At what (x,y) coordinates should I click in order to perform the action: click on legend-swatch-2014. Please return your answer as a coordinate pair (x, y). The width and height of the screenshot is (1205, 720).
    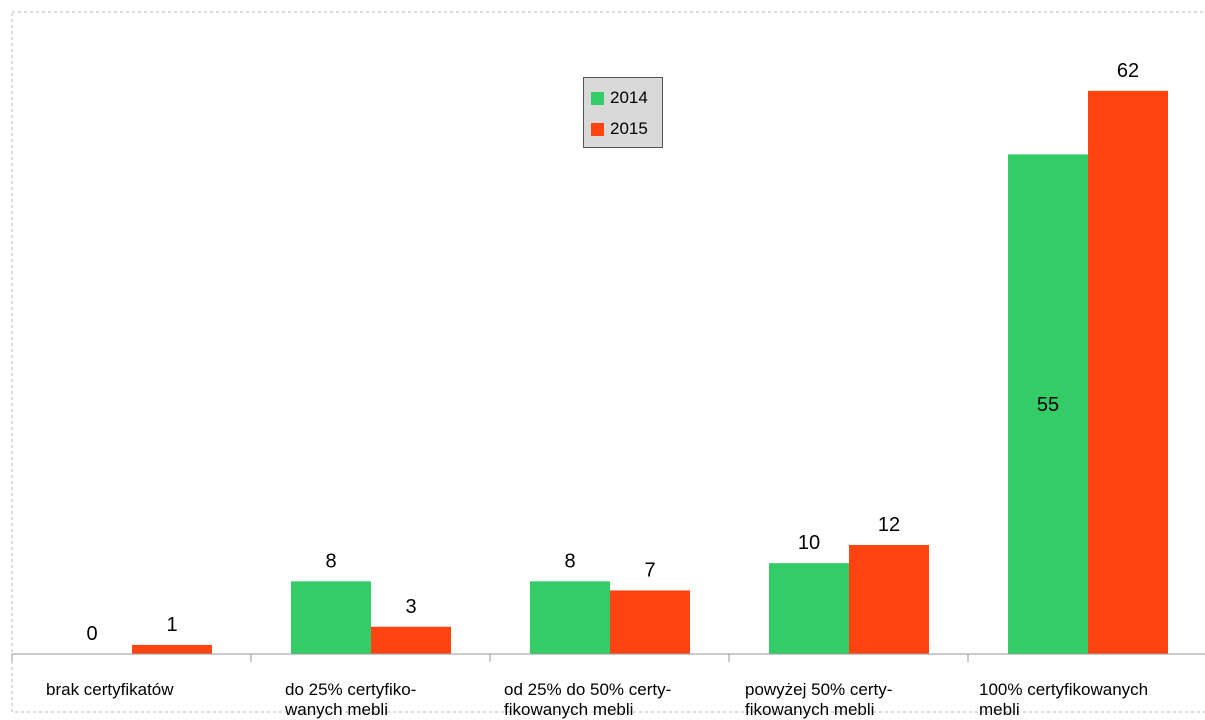
    Looking at the image, I should click on (597, 98).